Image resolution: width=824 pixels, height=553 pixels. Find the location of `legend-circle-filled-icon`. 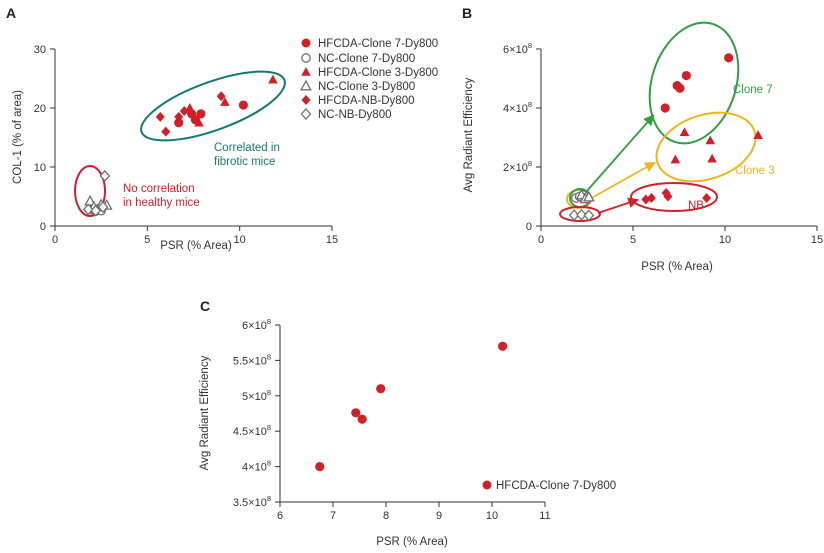

legend-circle-filled-icon is located at coordinates (306, 43).